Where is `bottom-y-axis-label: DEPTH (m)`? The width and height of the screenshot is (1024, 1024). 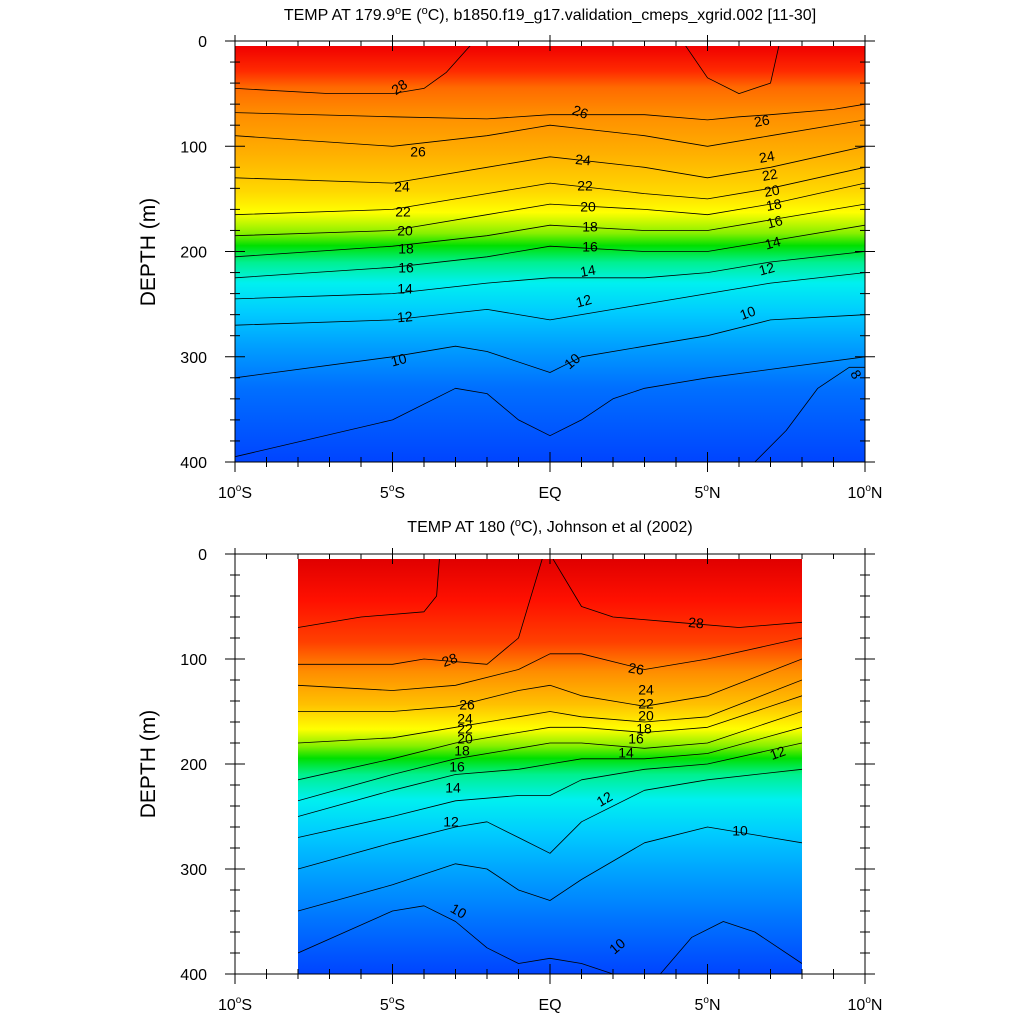 bottom-y-axis-label: DEPTH (m) is located at coordinates (148, 764).